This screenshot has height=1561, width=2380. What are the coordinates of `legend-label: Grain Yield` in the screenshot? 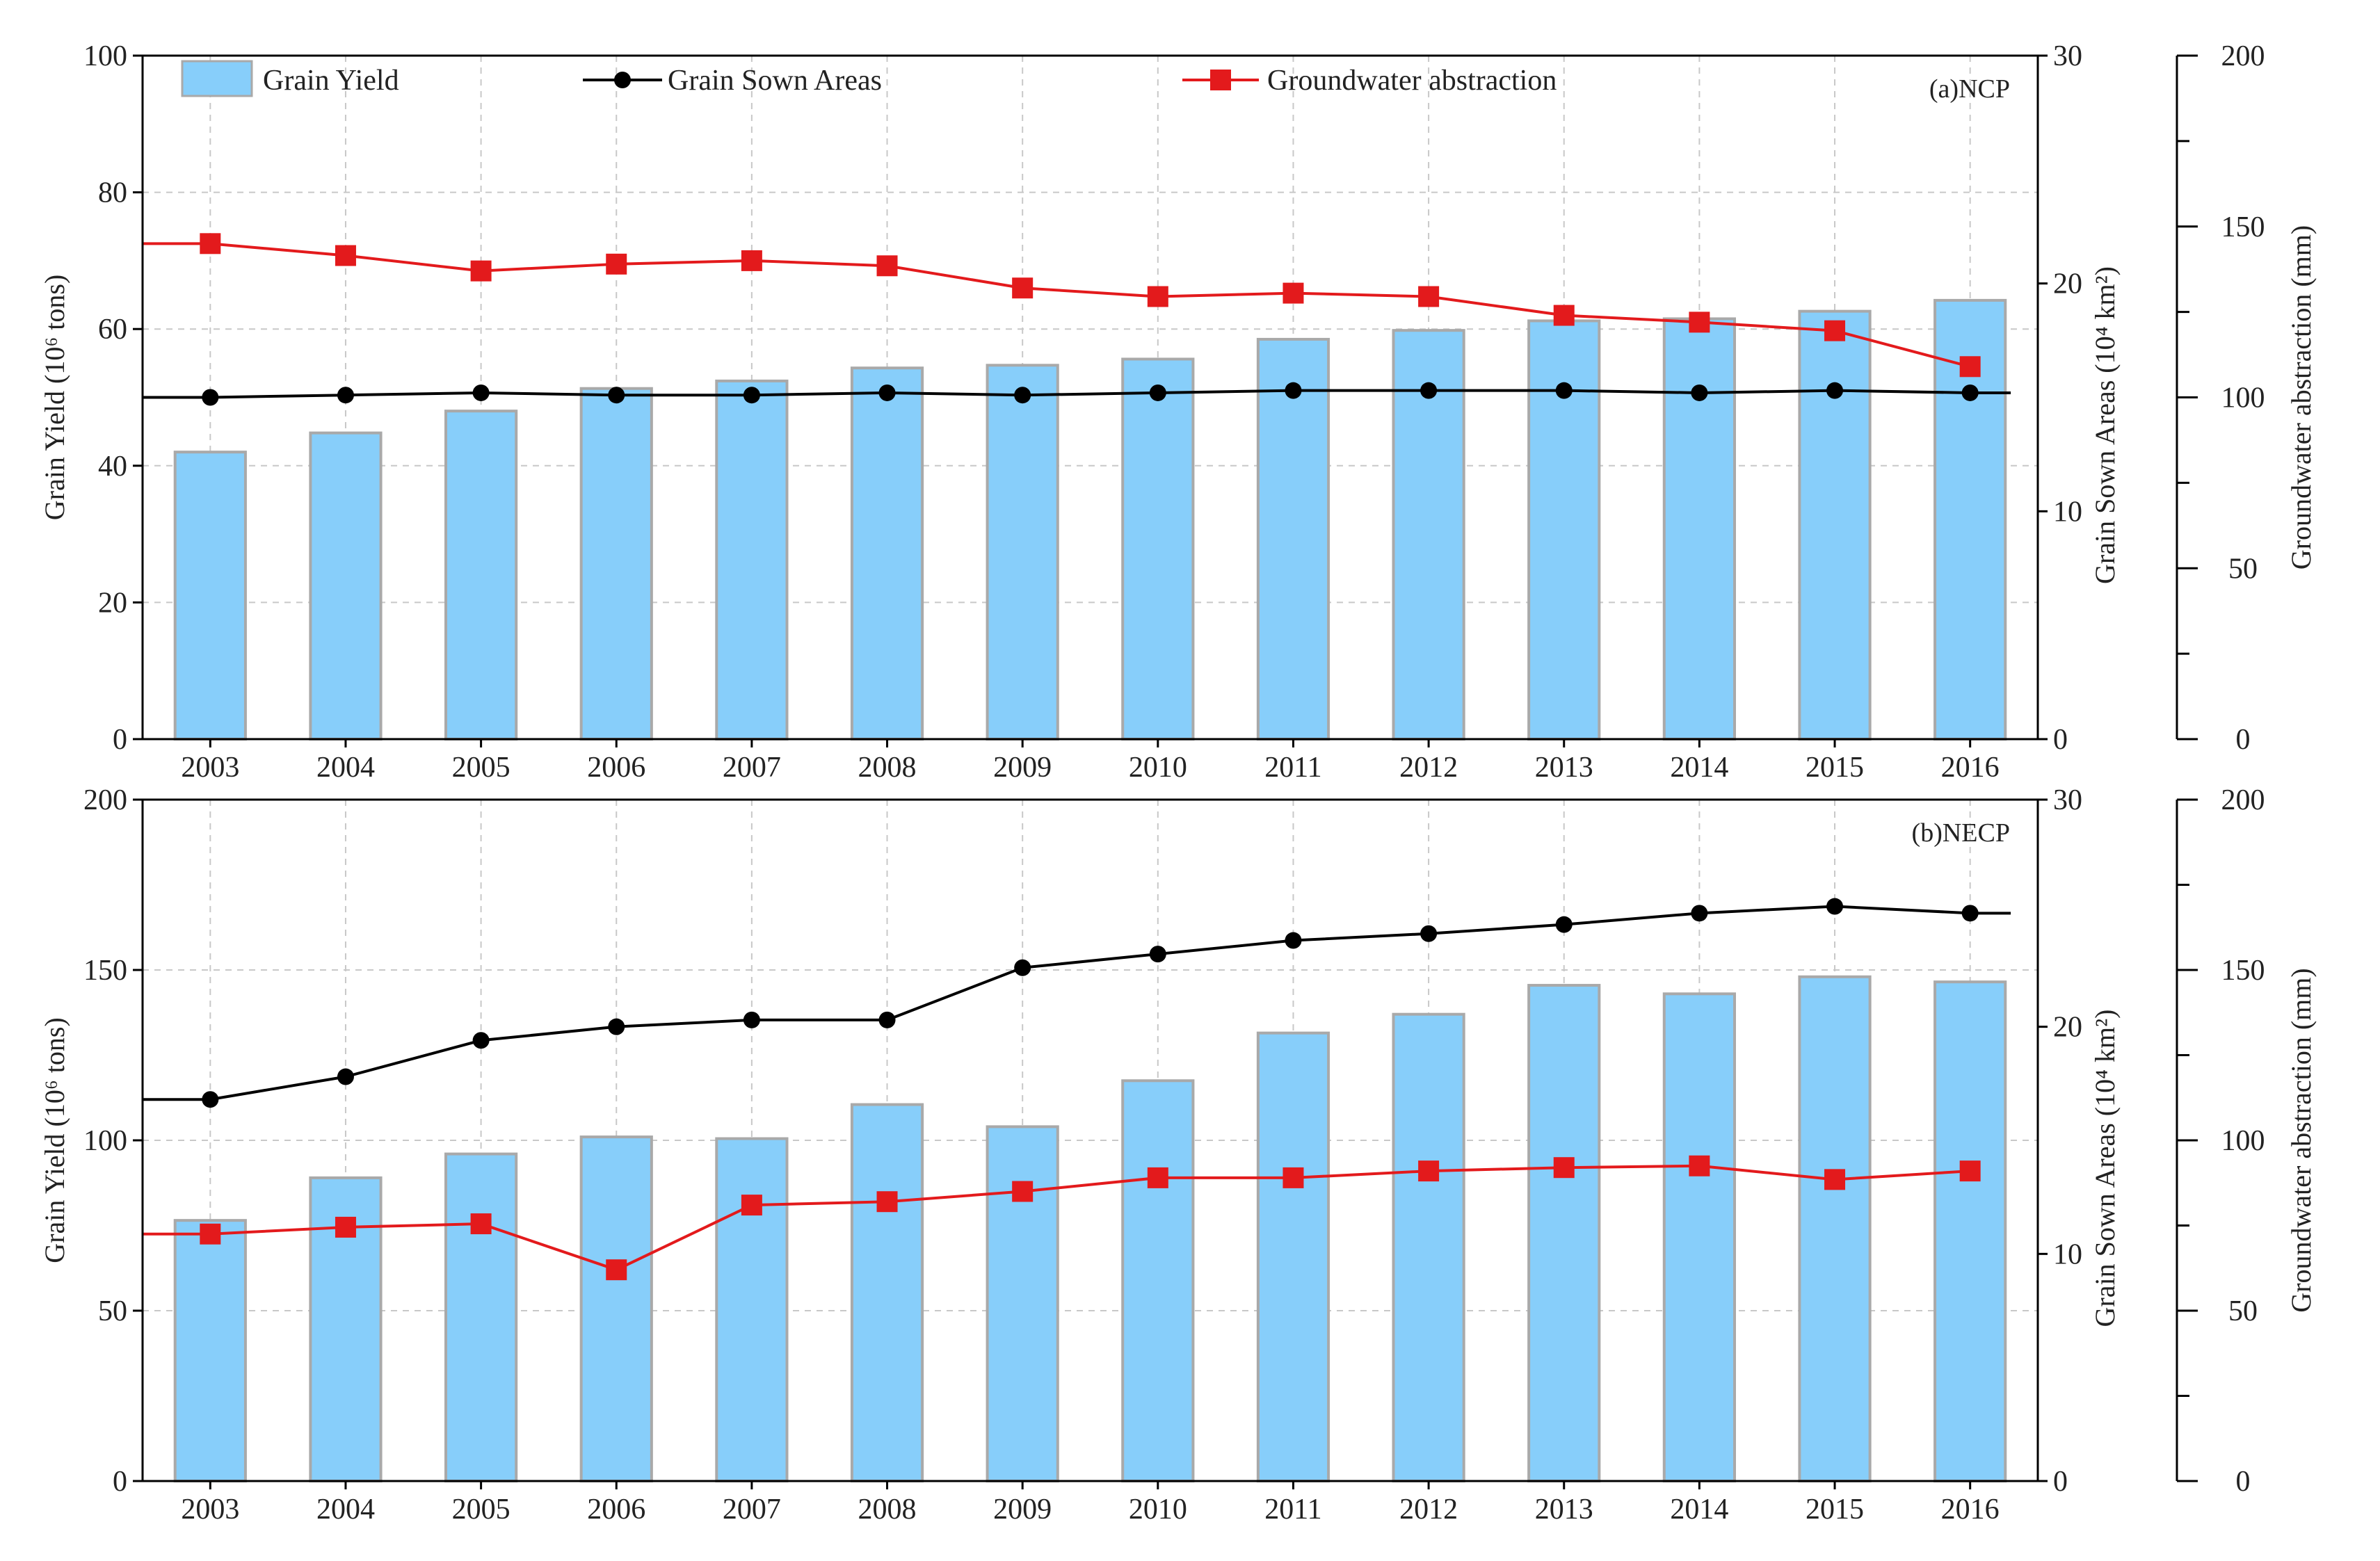 It's located at (331, 81).